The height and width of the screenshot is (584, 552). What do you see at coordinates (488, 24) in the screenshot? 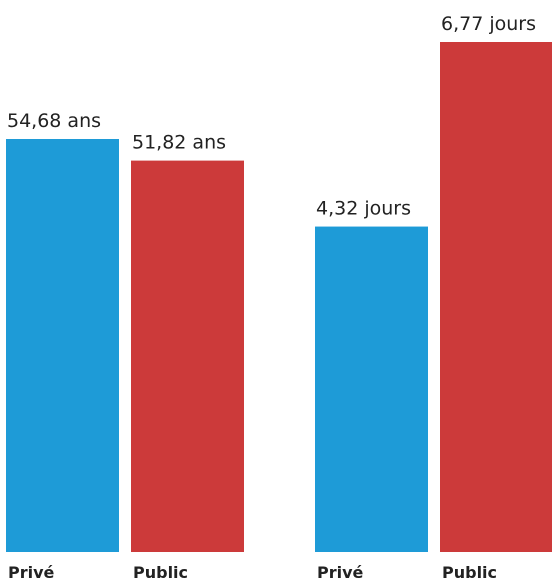
I see `value-label: 6,77 jours` at bounding box center [488, 24].